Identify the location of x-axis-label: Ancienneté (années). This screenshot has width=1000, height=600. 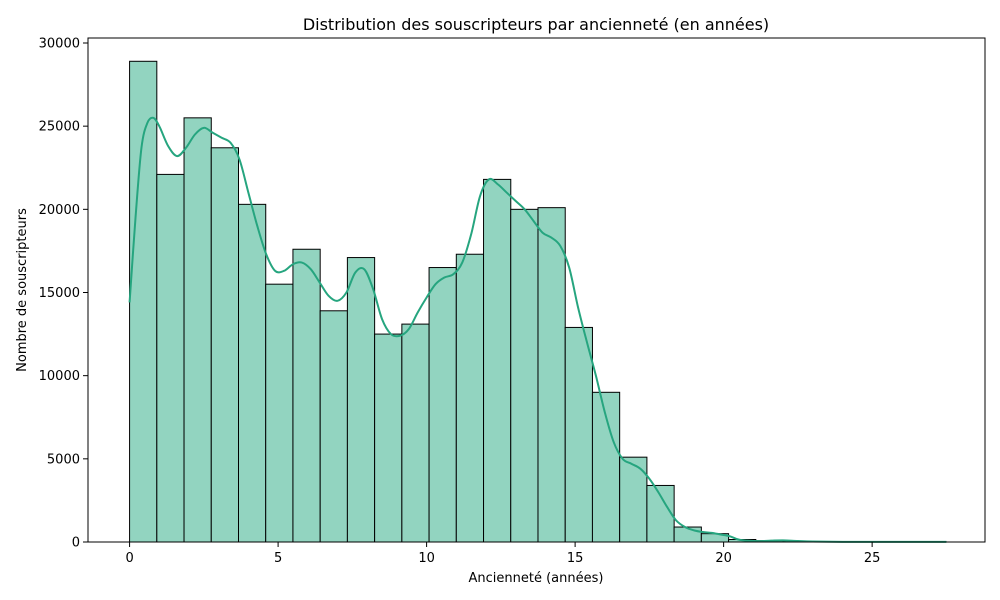
(536, 578).